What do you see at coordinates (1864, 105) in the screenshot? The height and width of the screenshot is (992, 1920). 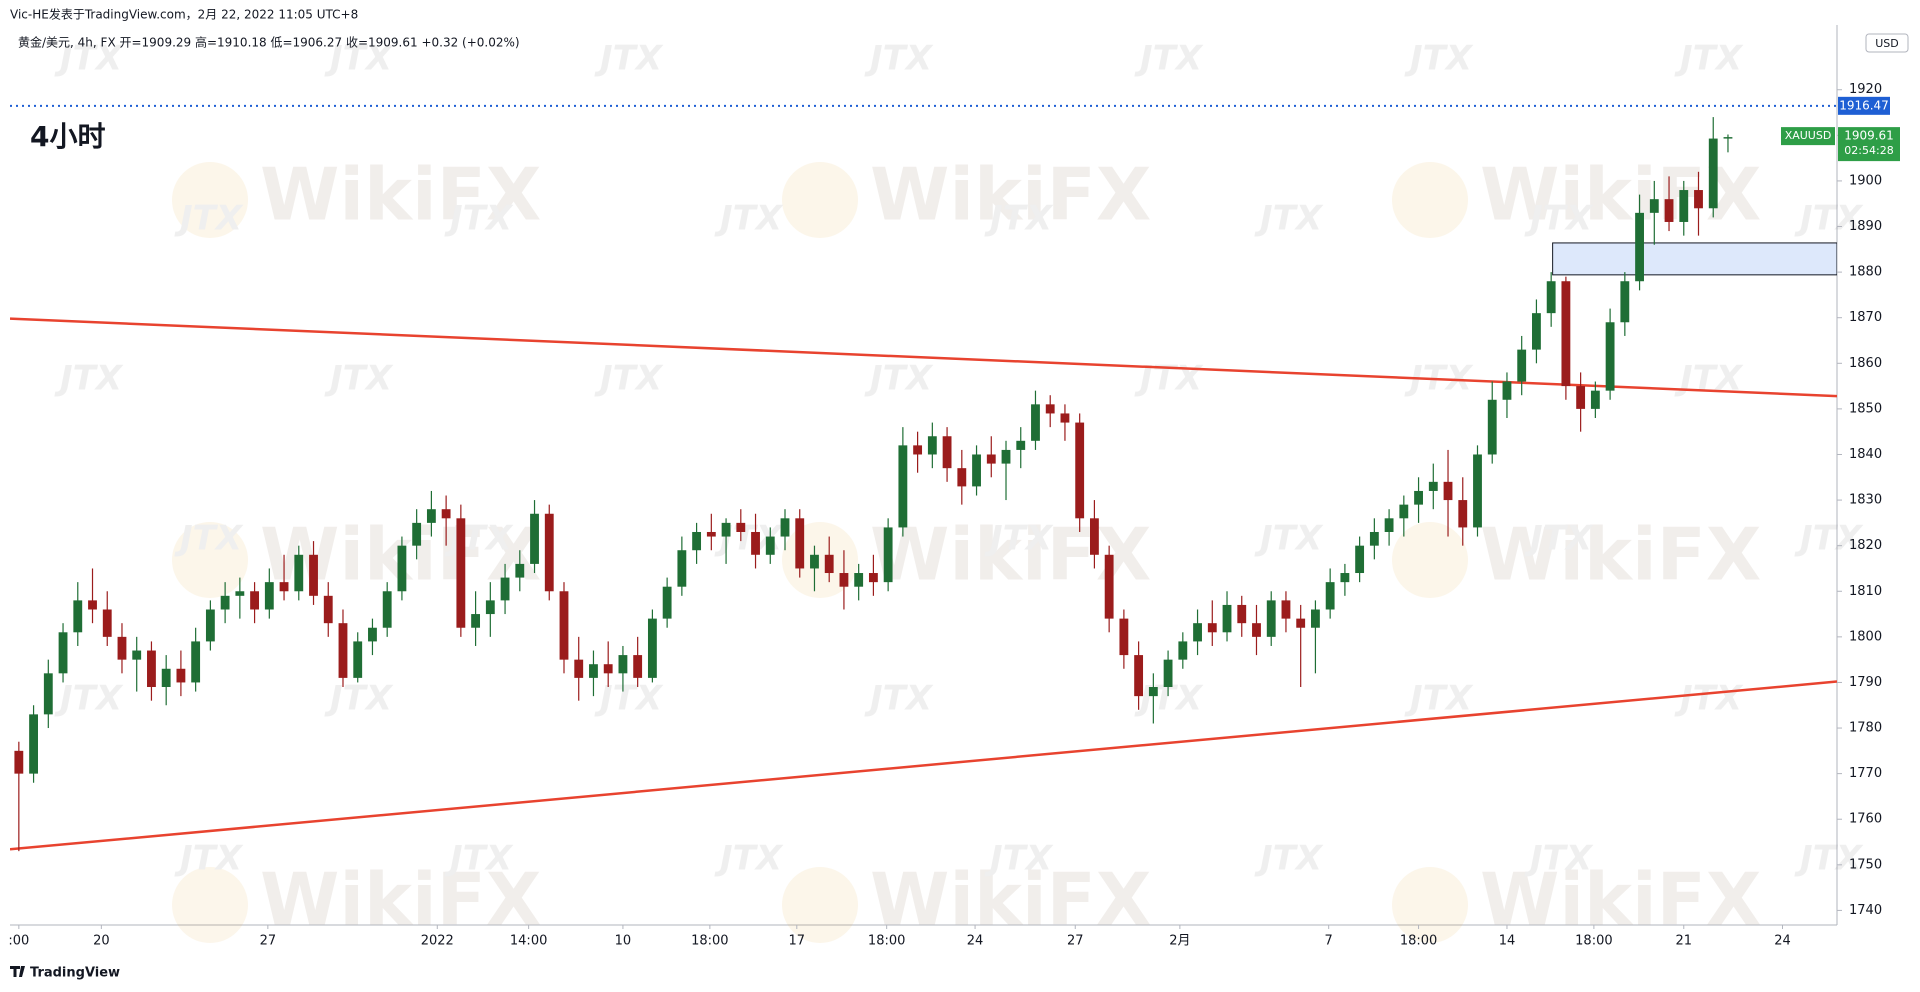 I see `alert-label: 1916.47` at bounding box center [1864, 105].